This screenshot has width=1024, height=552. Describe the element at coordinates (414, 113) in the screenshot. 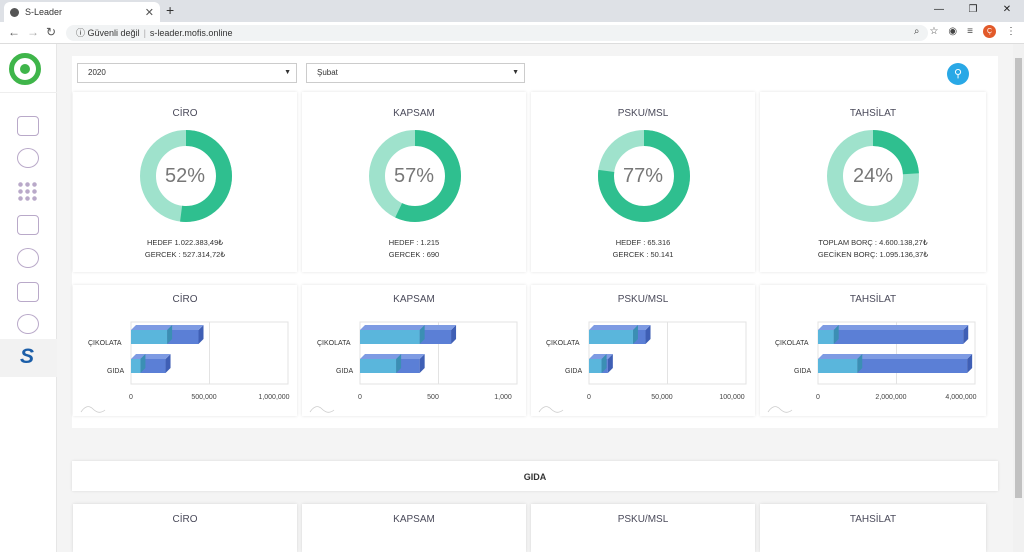

I see `kpi-card-title: KAPSAM` at that location.